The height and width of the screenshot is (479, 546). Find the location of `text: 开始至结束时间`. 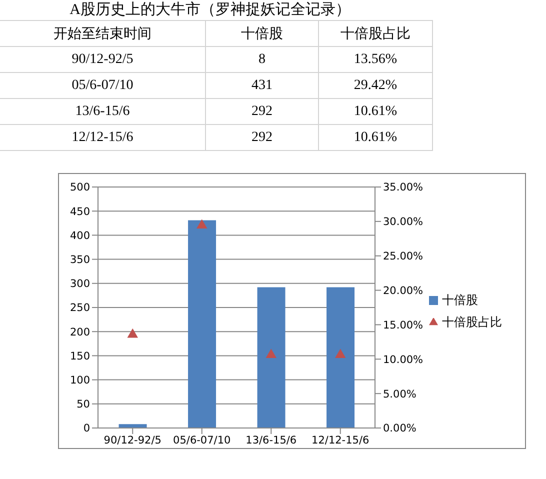

text: 开始至结束时间 is located at coordinates (103, 33).